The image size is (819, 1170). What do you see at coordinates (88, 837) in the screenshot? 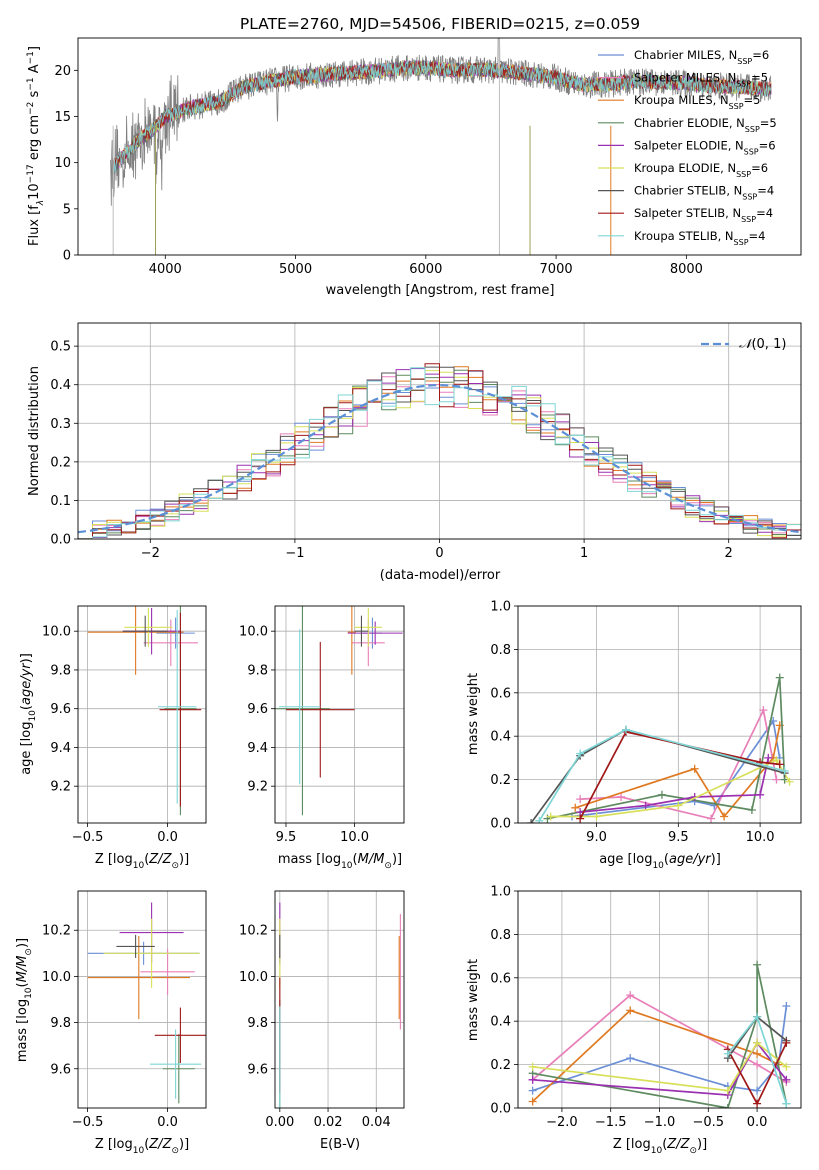
I see `x-tick-label: −0.5` at bounding box center [88, 837].